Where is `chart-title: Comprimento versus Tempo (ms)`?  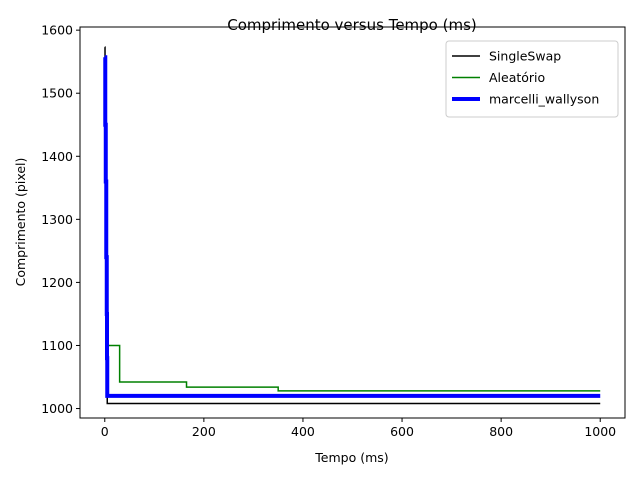 chart-title: Comprimento versus Tempo (ms) is located at coordinates (352, 25).